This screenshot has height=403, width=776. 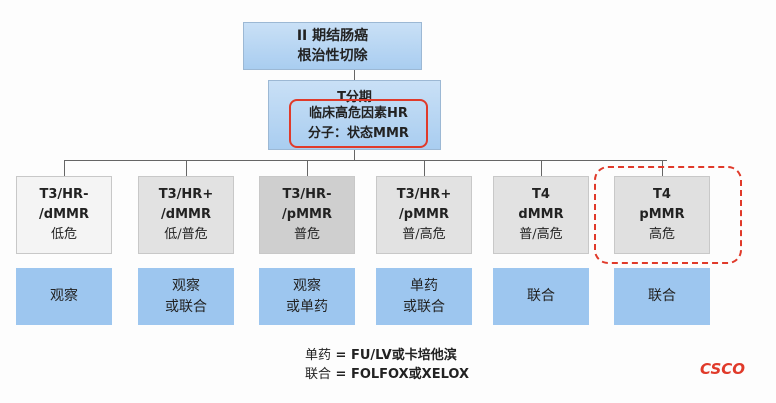 I want to click on category-risk: 低/普危, so click(x=186, y=234).